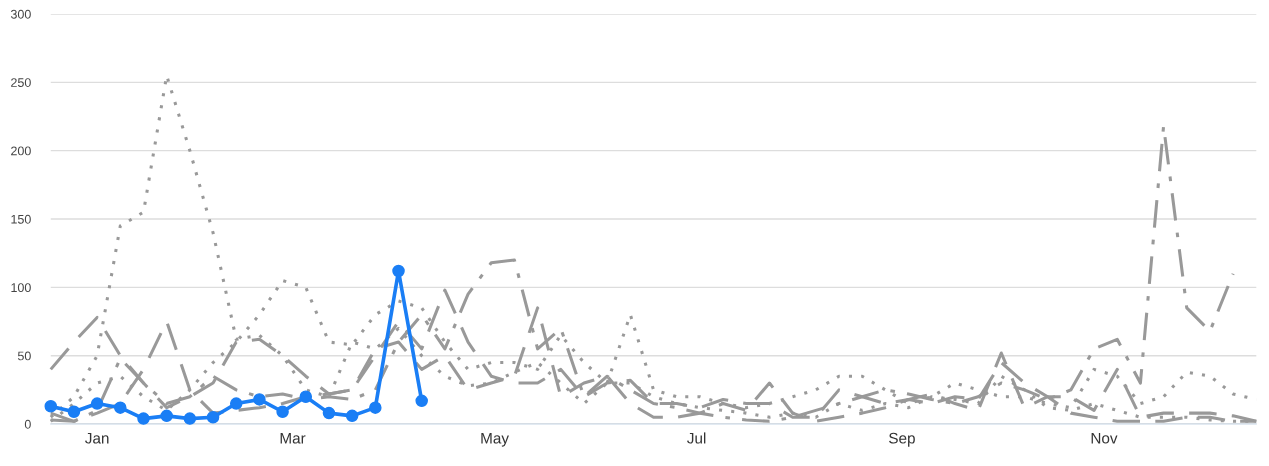 This screenshot has width=1269, height=466. I want to click on y-tick-label: 200, so click(21, 151).